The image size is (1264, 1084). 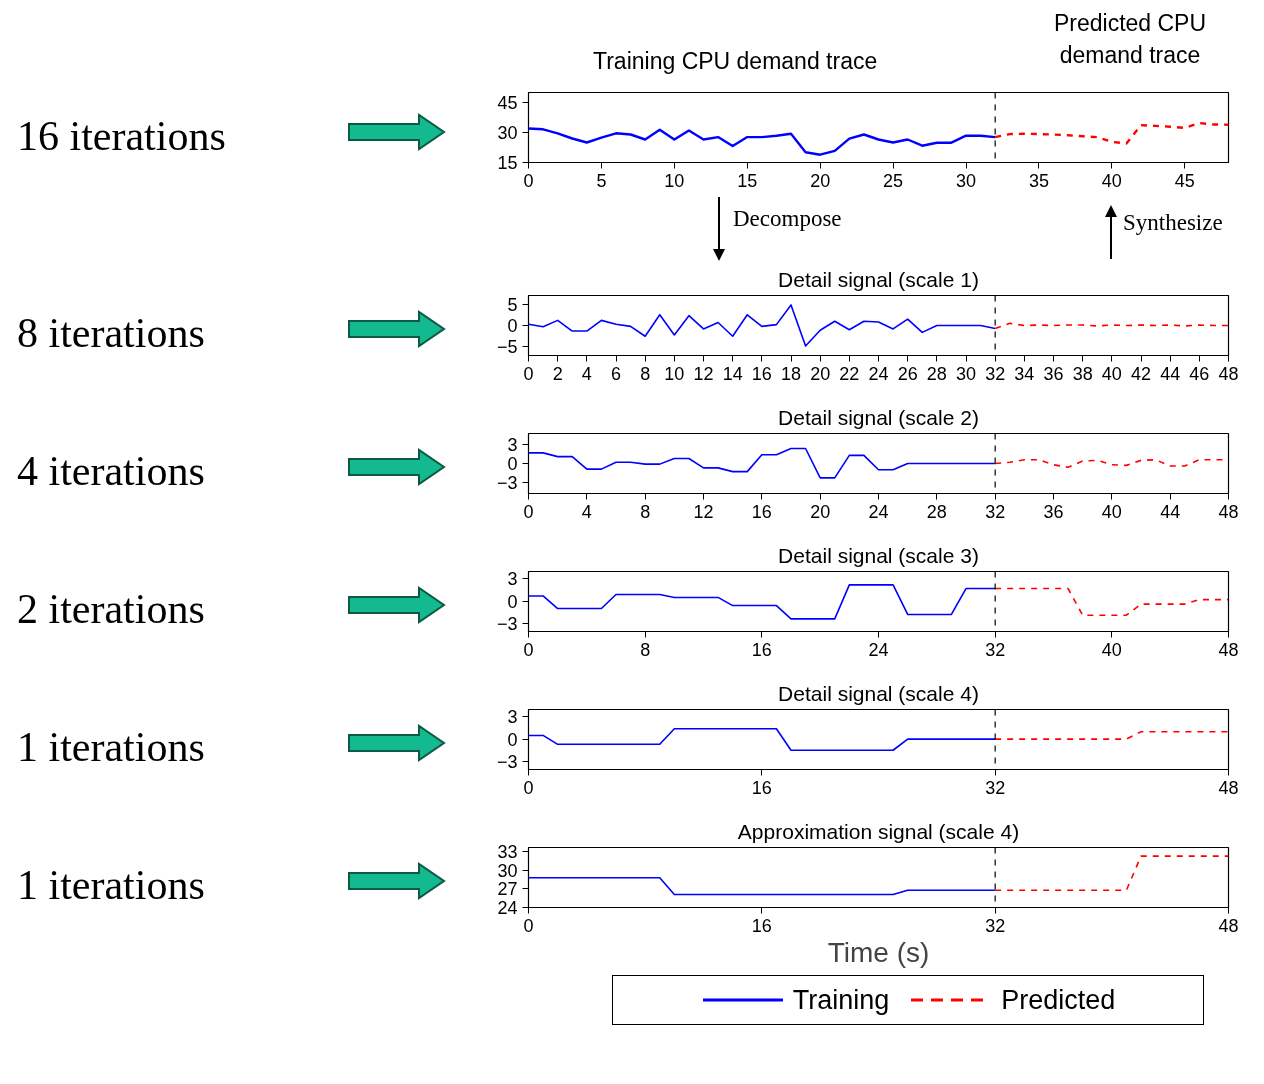 What do you see at coordinates (507, 347) in the screenshot?
I see `y-tick-label: −5` at bounding box center [507, 347].